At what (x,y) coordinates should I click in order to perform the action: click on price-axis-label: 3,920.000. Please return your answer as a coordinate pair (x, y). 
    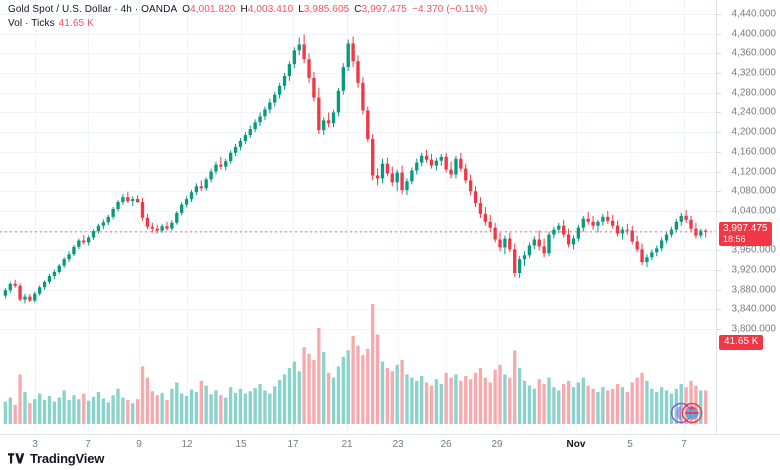
    Looking at the image, I should click on (754, 270).